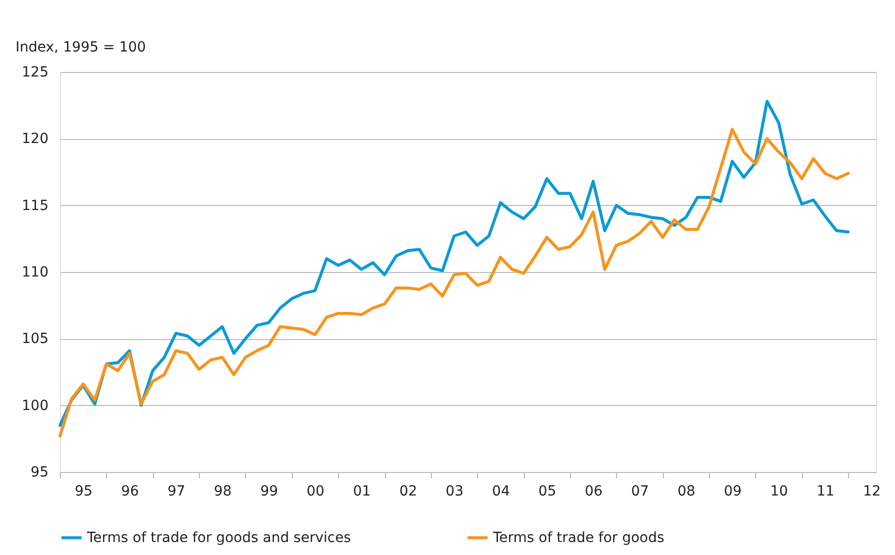 The height and width of the screenshot is (555, 895). What do you see at coordinates (779, 492) in the screenshot?
I see `x-tick-label: 10` at bounding box center [779, 492].